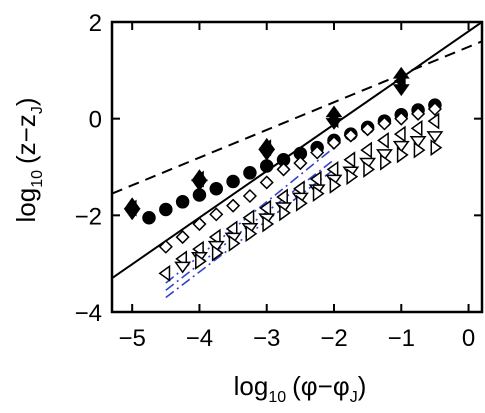  I want to click on x-tick-label: −3, so click(266, 338).